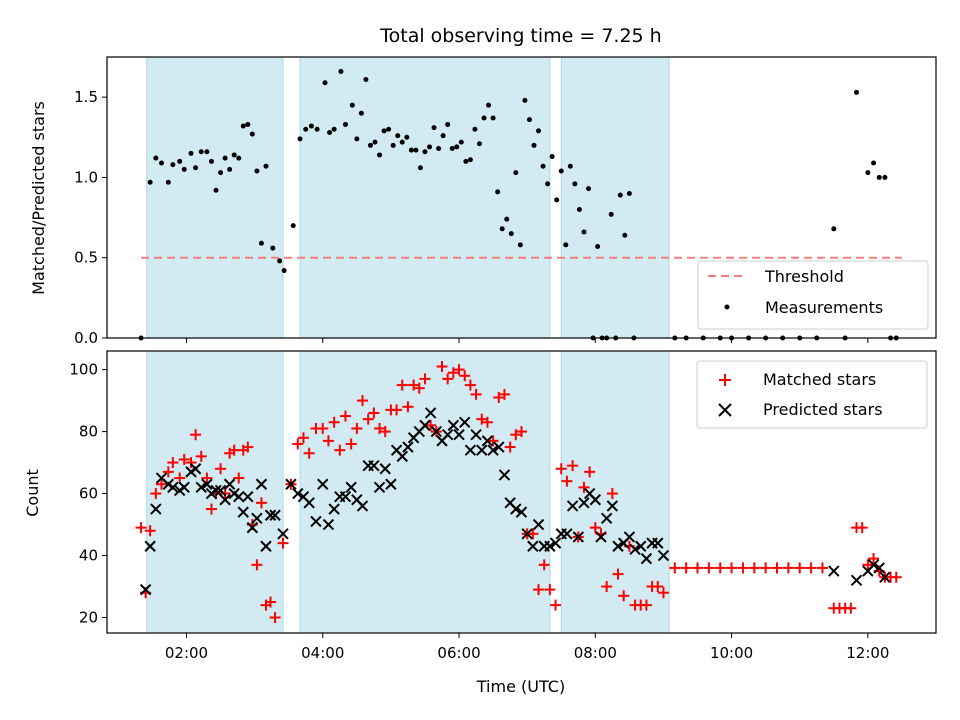 This screenshot has width=960, height=720. What do you see at coordinates (595, 653) in the screenshot?
I see `x-tick-label: 08:00` at bounding box center [595, 653].